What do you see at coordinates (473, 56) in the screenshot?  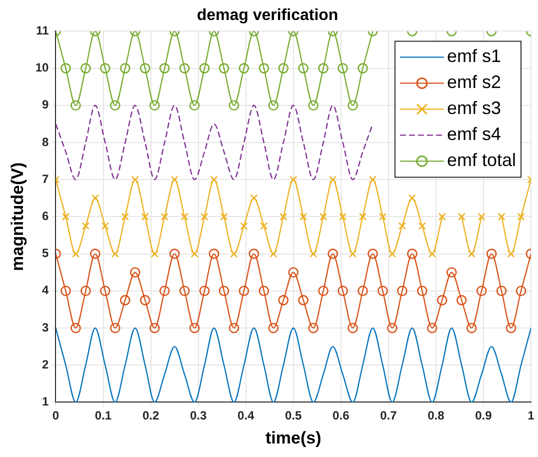 I see `legend-label: emf s1` at bounding box center [473, 56].